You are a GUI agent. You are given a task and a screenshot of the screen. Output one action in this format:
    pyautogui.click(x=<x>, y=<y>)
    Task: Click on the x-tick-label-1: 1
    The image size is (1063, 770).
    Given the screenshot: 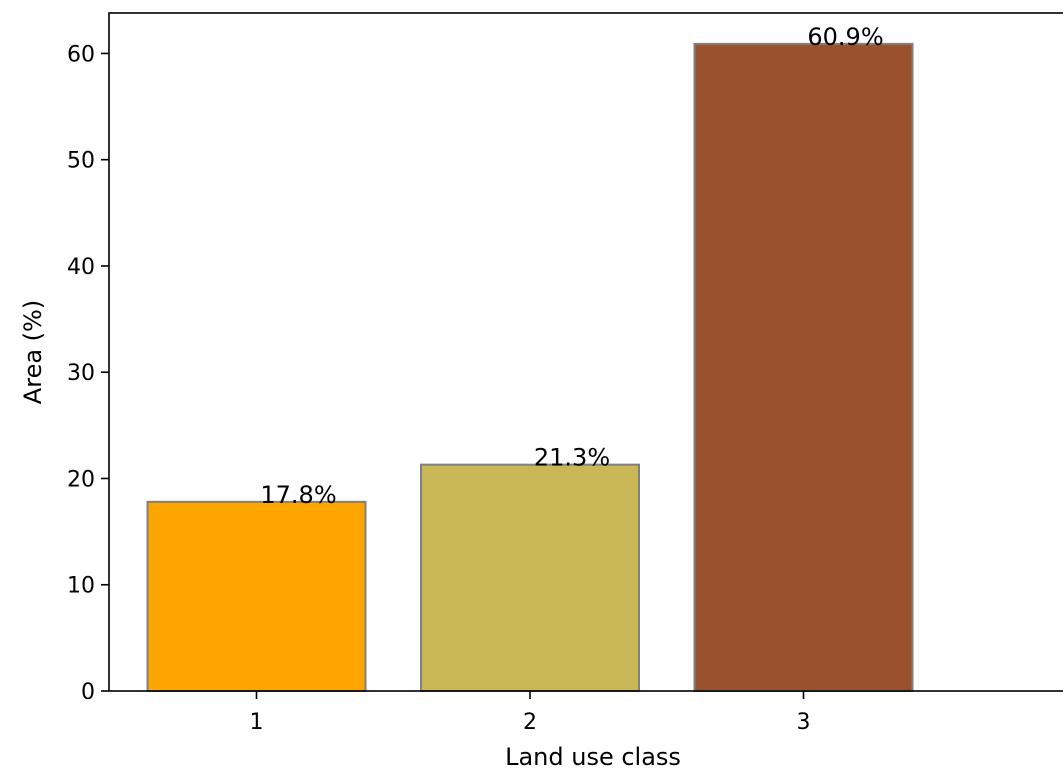 What is the action you would take?
    pyautogui.click(x=257, y=722)
    